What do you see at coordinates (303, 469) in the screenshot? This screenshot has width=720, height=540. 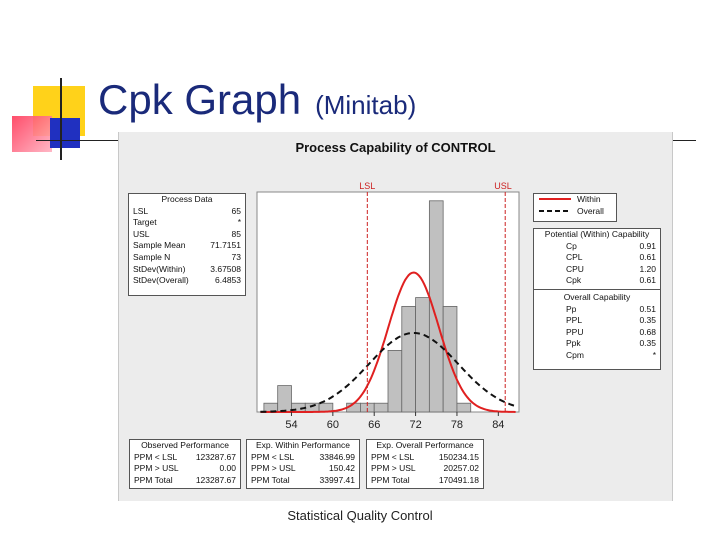 I see `exp-within-row: PPM > USL 150.42` at bounding box center [303, 469].